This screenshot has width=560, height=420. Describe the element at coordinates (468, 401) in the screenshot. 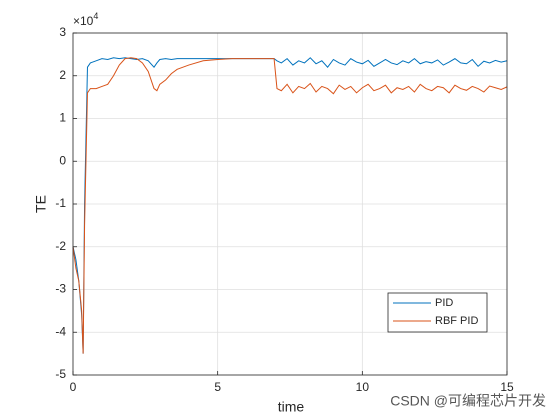

I see `watermark: CSDN @可编程芯片开发` at that location.